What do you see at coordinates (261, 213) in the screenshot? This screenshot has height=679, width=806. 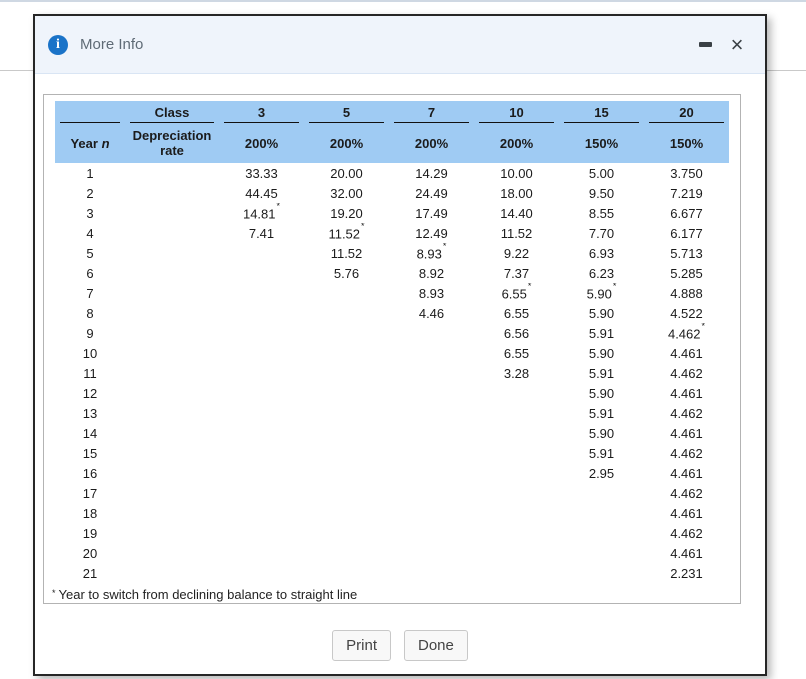 I see `value-cell: 14.81*` at bounding box center [261, 213].